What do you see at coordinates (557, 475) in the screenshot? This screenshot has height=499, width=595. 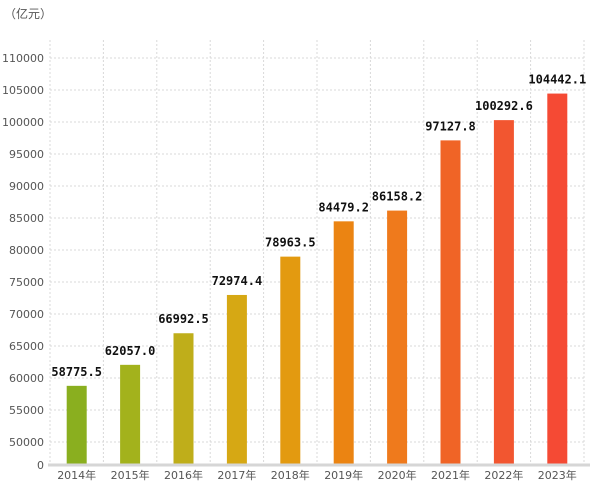 I see `x-tick-label: 2023年` at bounding box center [557, 475].